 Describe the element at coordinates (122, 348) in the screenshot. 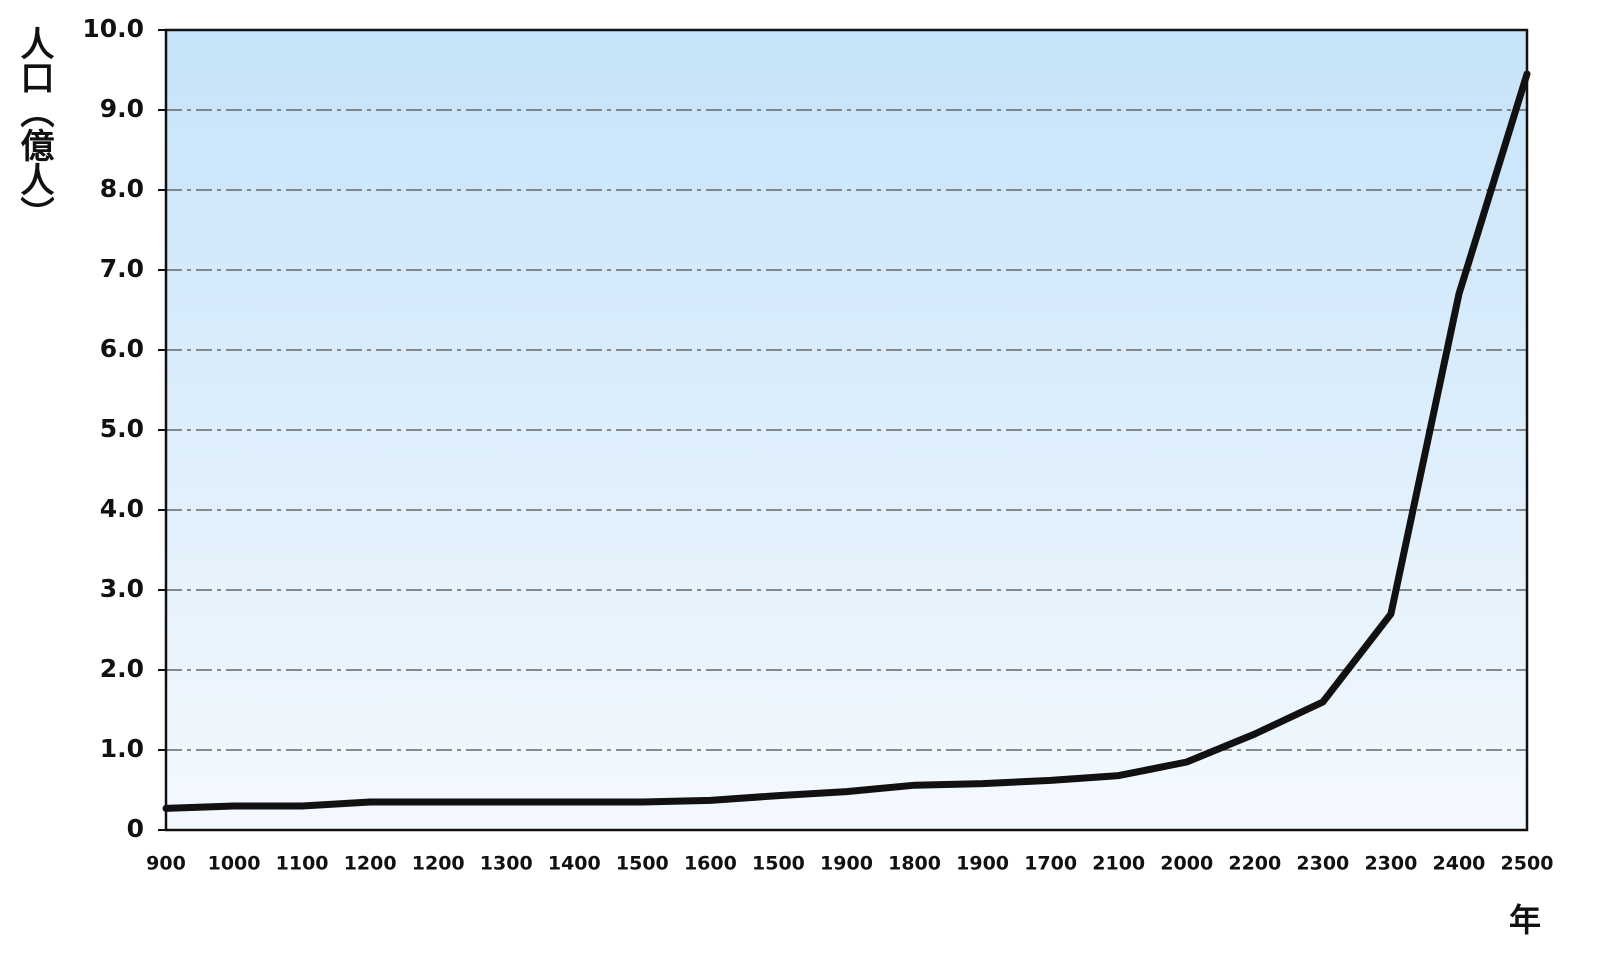

I see `y-tick-label: 6.0` at that location.